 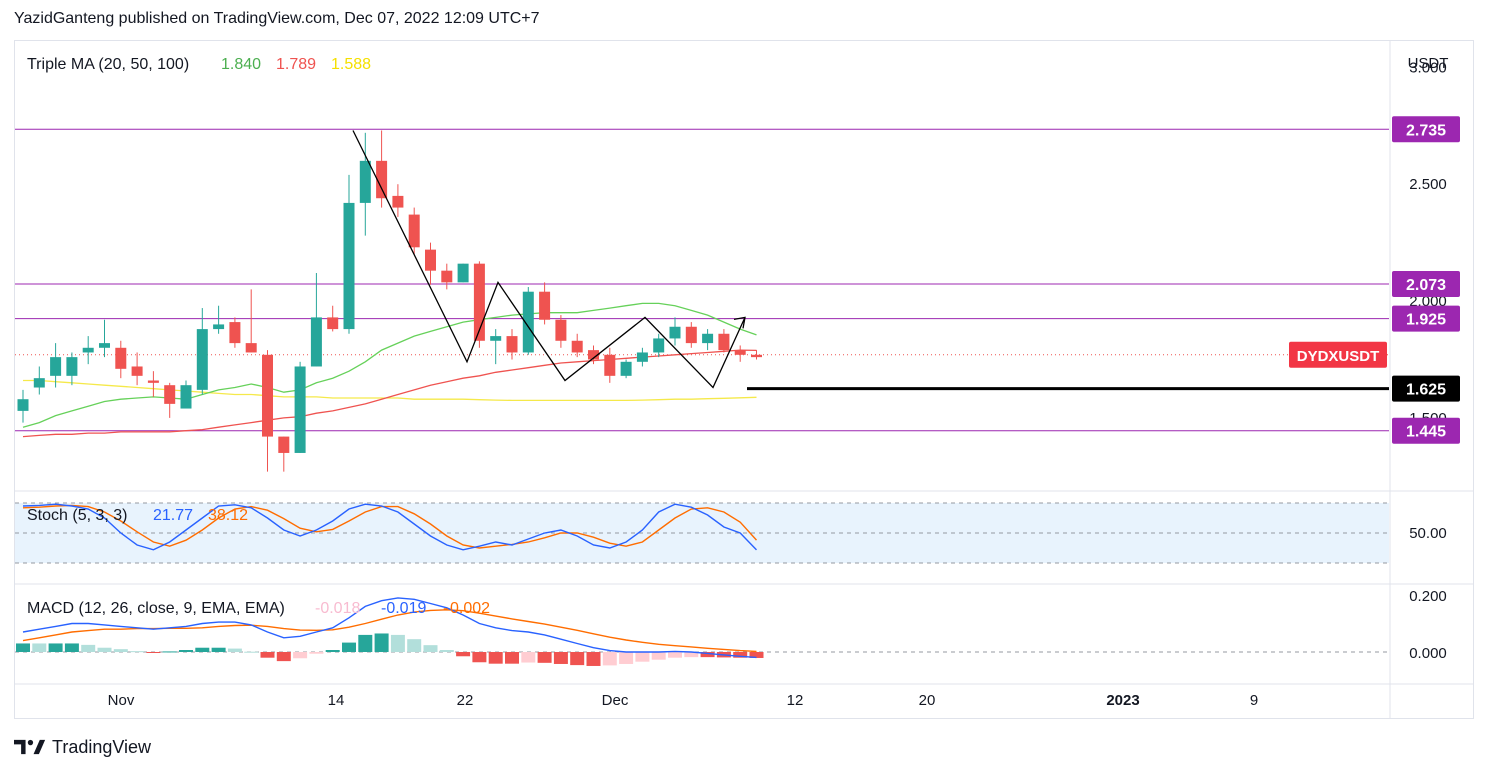 I want to click on level-price-label: 1.925, so click(x=1426, y=320).